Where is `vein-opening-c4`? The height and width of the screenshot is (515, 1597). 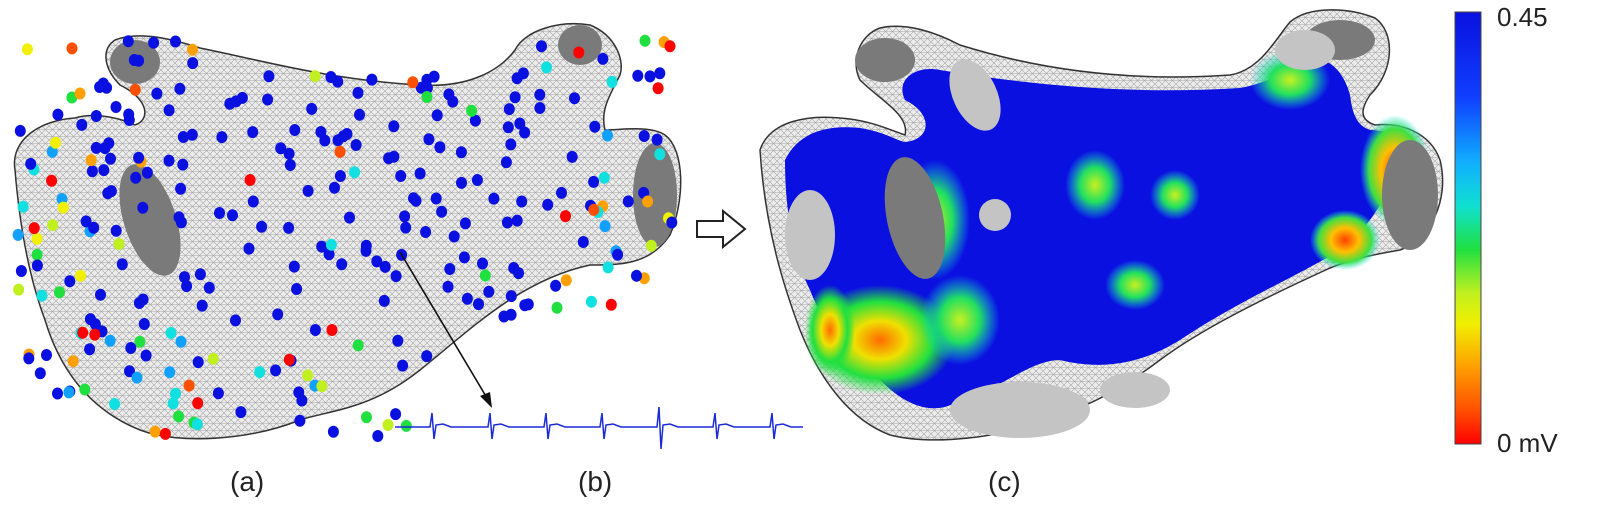 vein-opening-c4 is located at coordinates (1410, 195).